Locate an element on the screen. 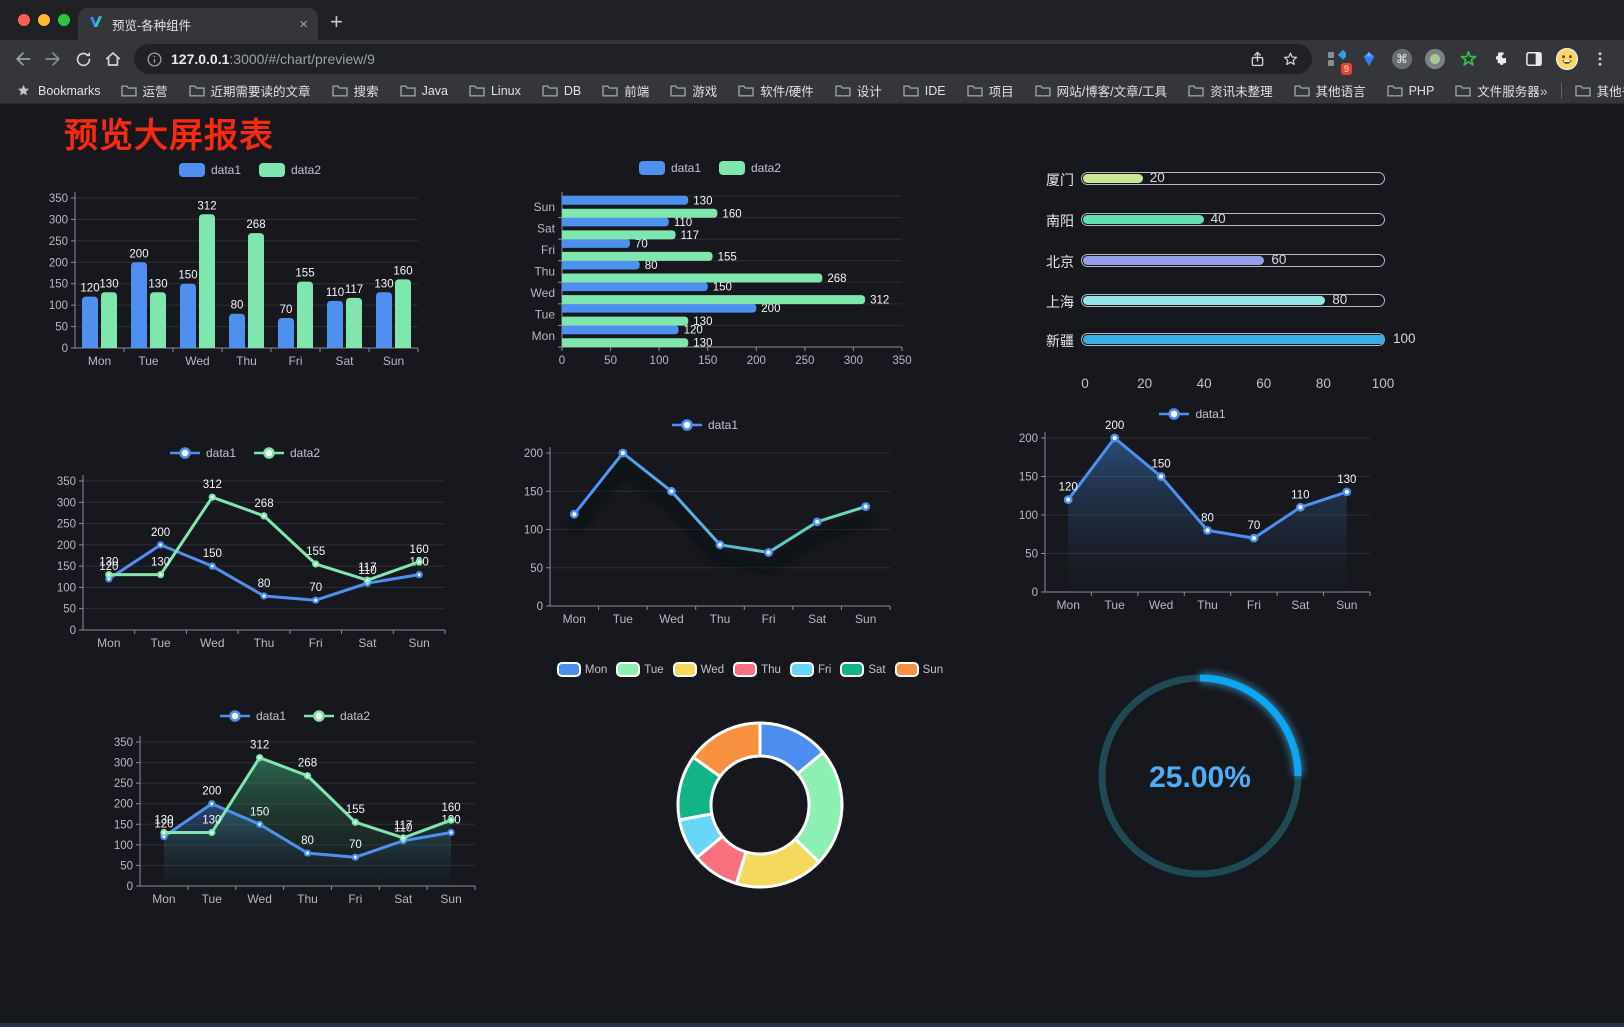  reload-button is located at coordinates (83, 59).